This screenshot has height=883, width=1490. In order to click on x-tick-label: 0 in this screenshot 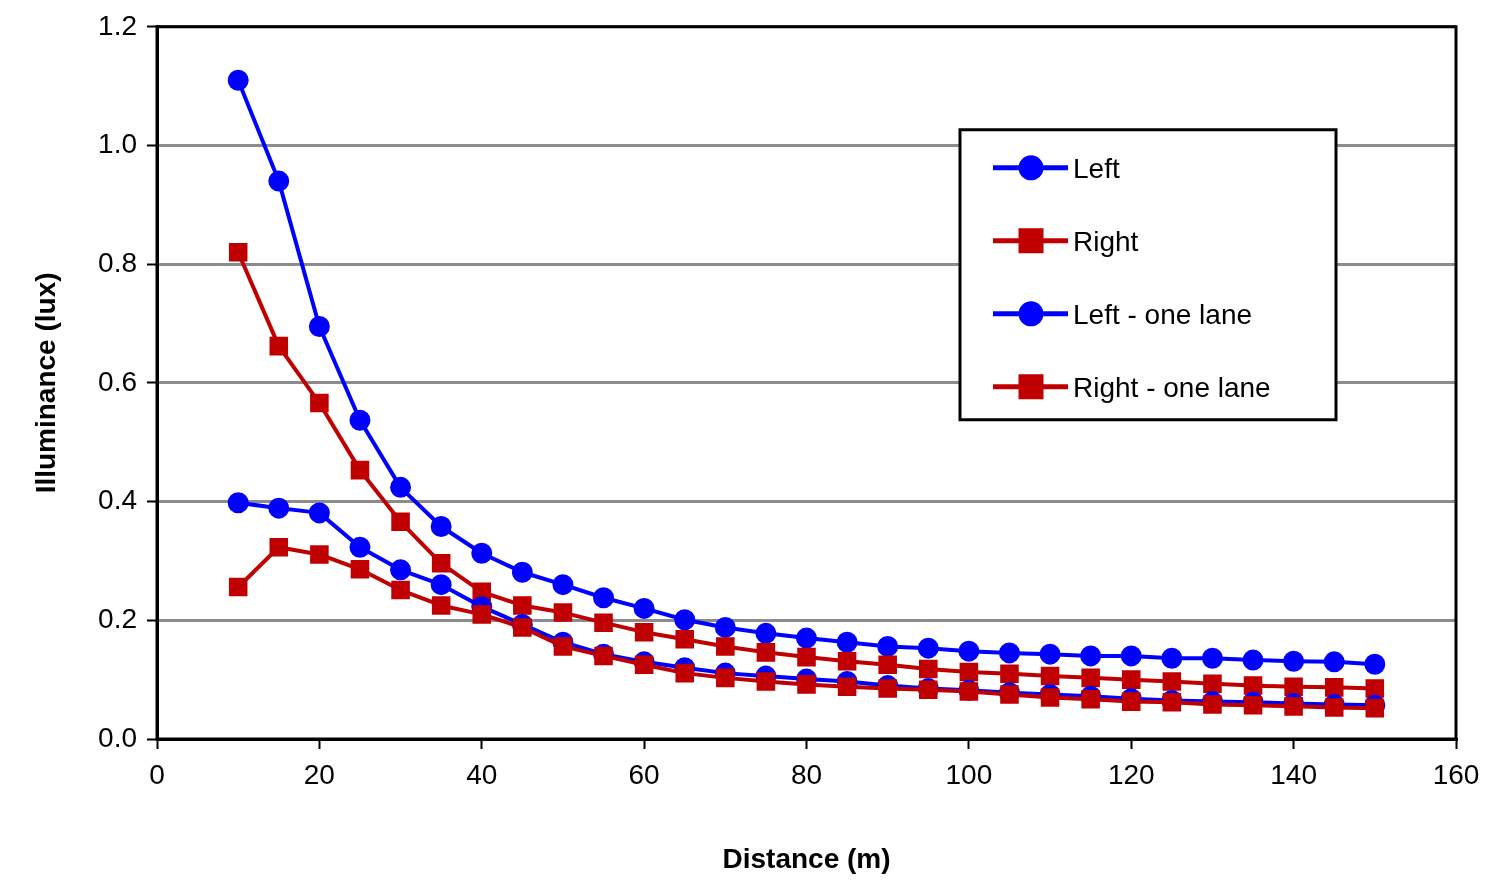, I will do `click(157, 774)`.